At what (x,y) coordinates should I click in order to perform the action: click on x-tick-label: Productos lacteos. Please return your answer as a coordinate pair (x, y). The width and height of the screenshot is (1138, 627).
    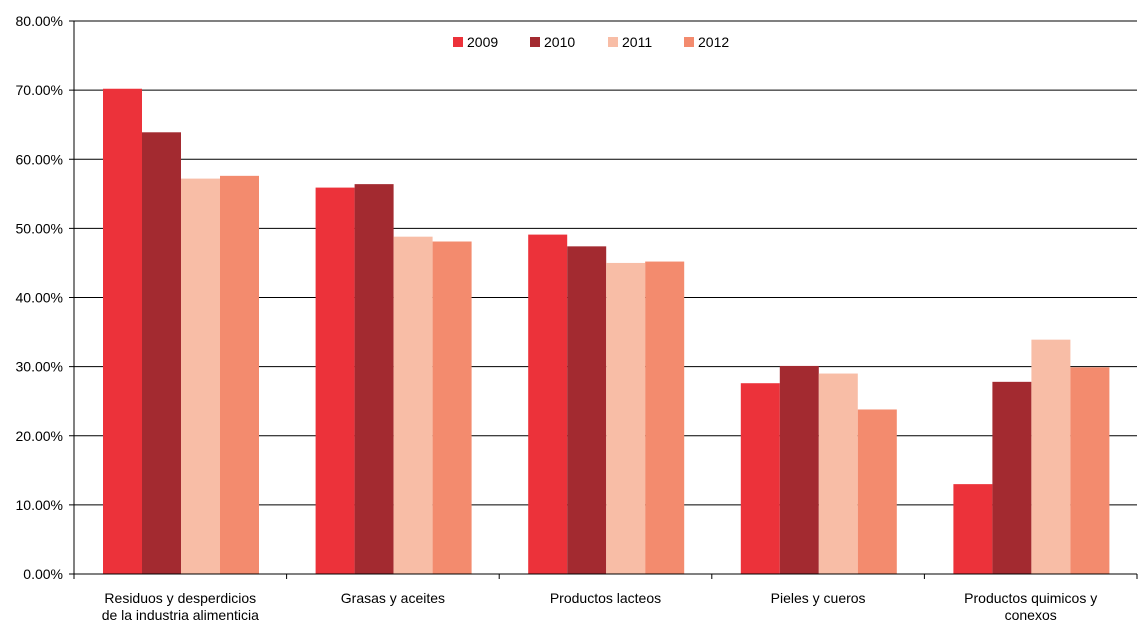
    Looking at the image, I should click on (605, 598).